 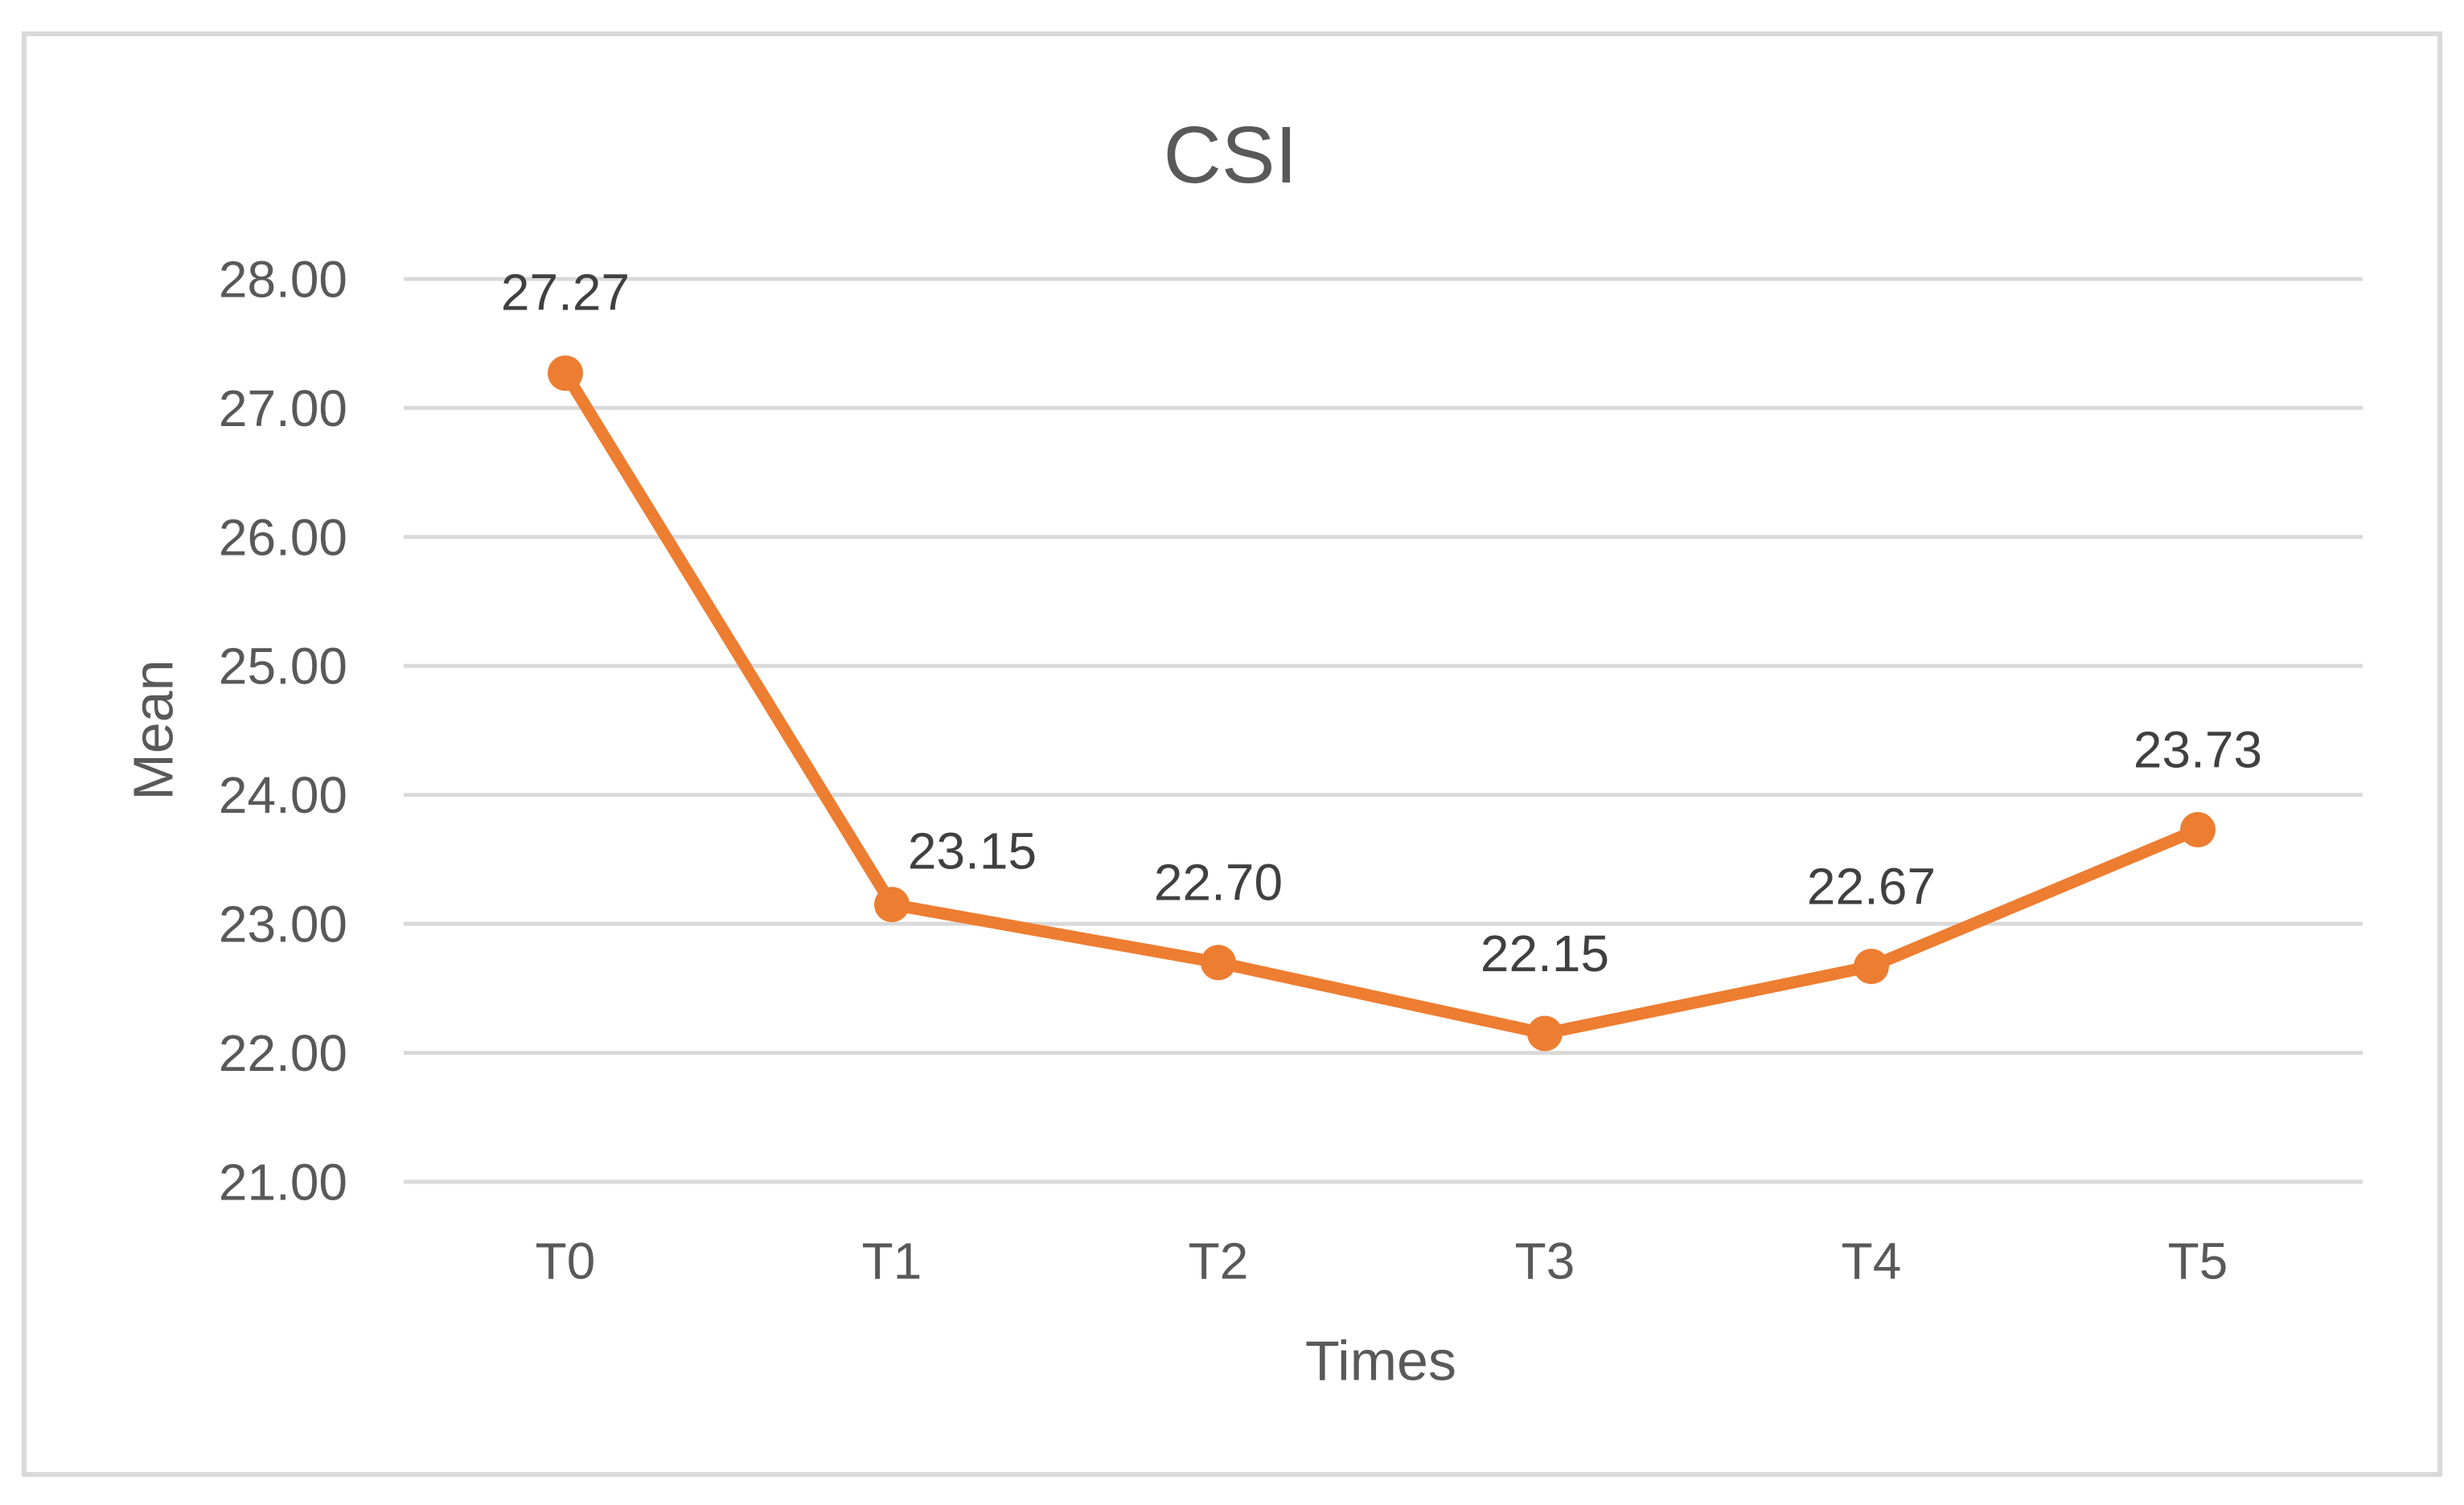 I want to click on x-tick-label: T4, so click(x=1872, y=1261).